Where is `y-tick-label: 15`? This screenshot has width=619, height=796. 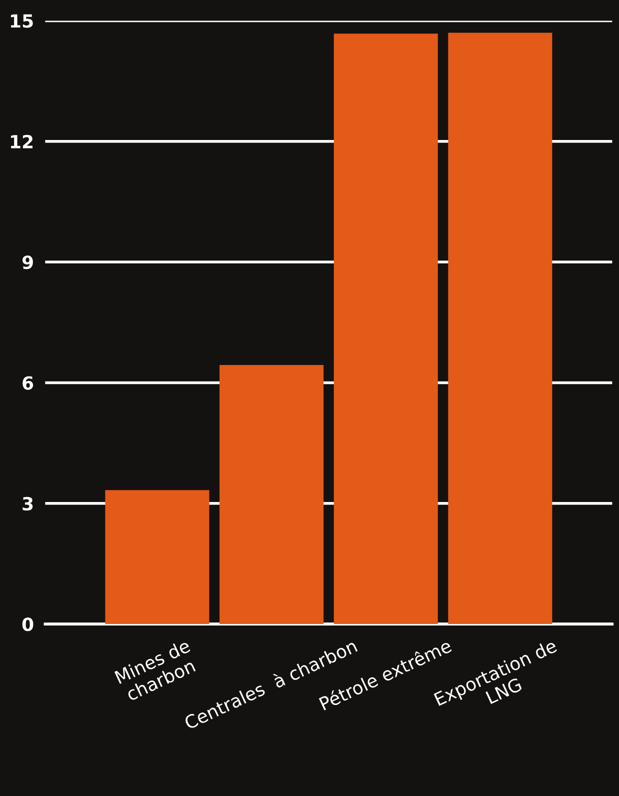
y-tick-label: 15 is located at coordinates (21, 21).